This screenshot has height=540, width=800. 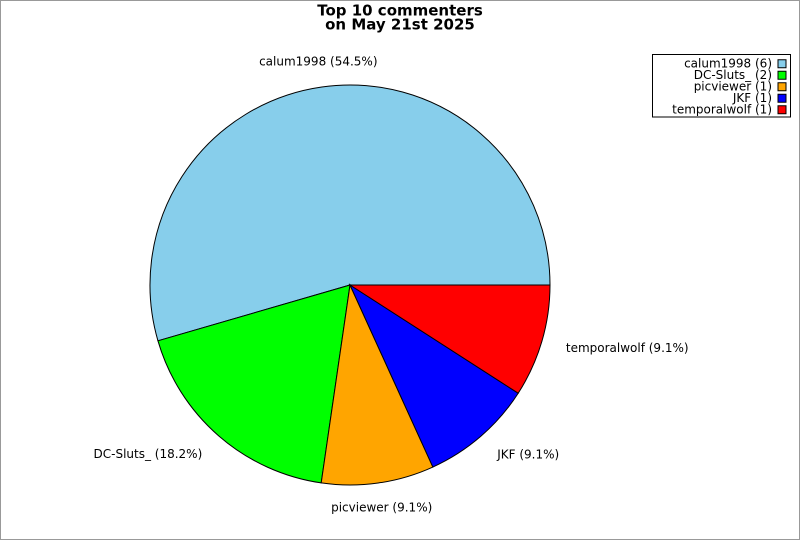 I want to click on legend-box, so click(x=721, y=86).